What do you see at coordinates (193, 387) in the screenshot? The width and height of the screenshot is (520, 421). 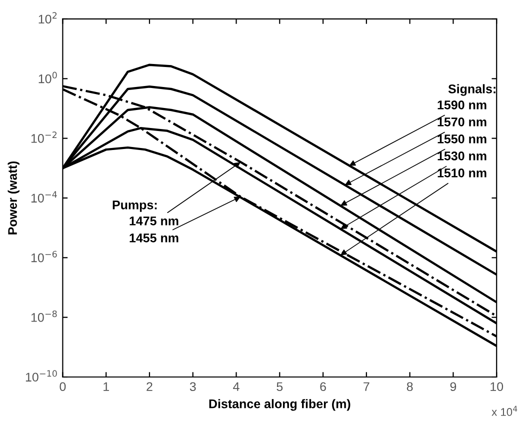 I see `x-tick-label: 3` at bounding box center [193, 387].